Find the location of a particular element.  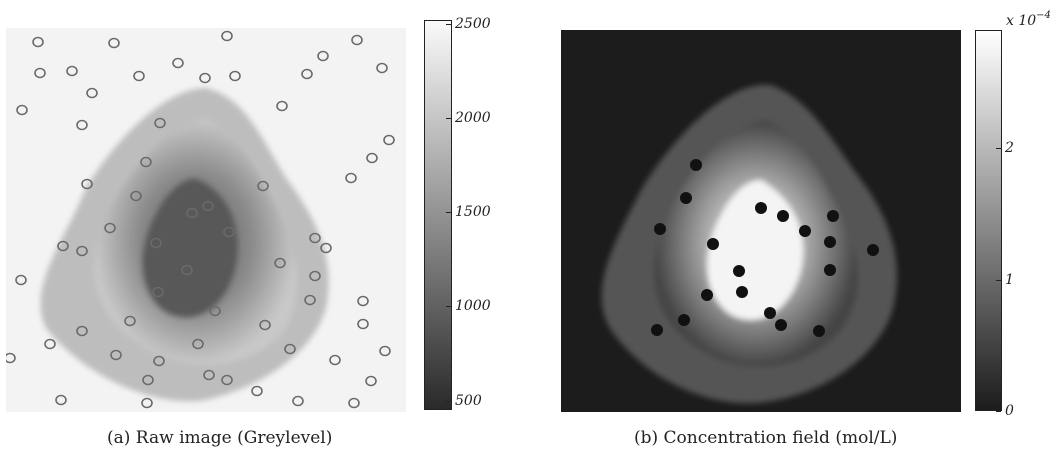

colorbar-tick-label: 2 is located at coordinates (1009, 148).